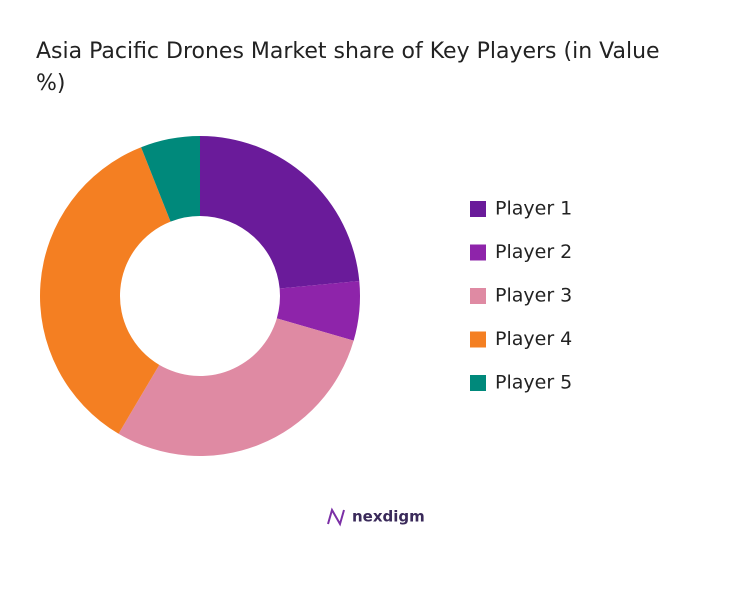 The width and height of the screenshot is (742, 591). Describe the element at coordinates (336, 517) in the screenshot. I see `logo-icon` at that location.